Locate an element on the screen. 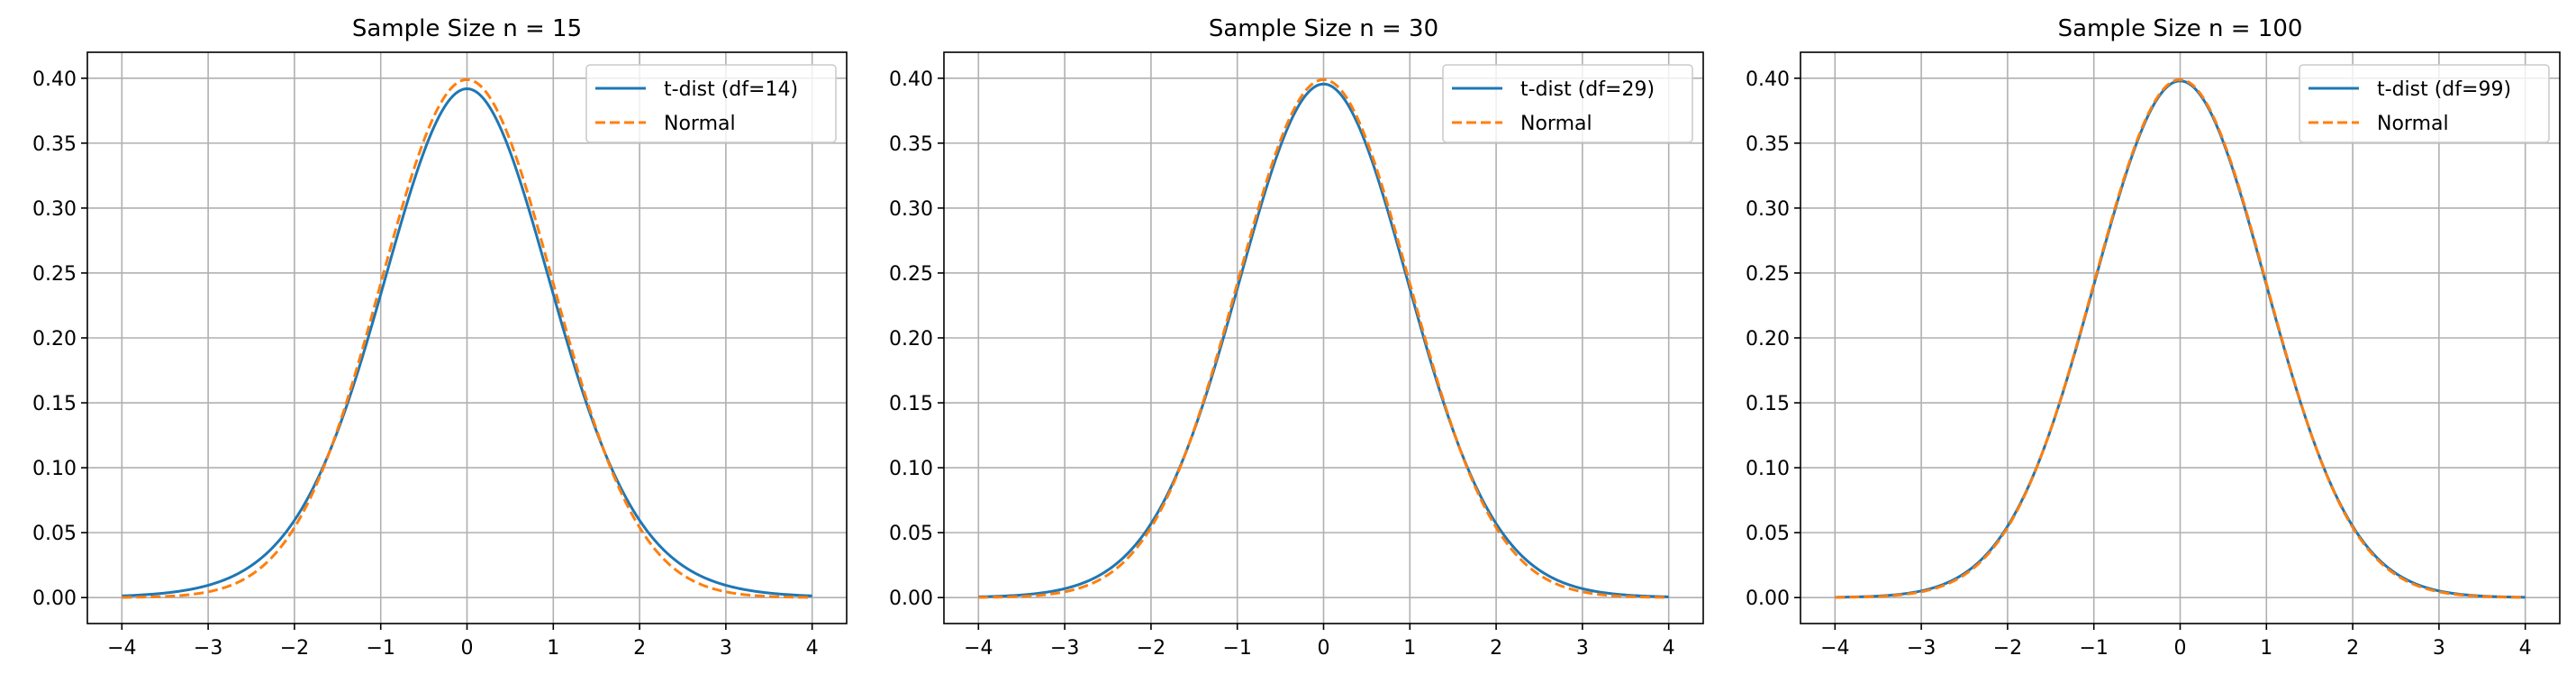 This screenshot has width=2576, height=674. chart-title: Sample Size n = 30 is located at coordinates (1323, 28).